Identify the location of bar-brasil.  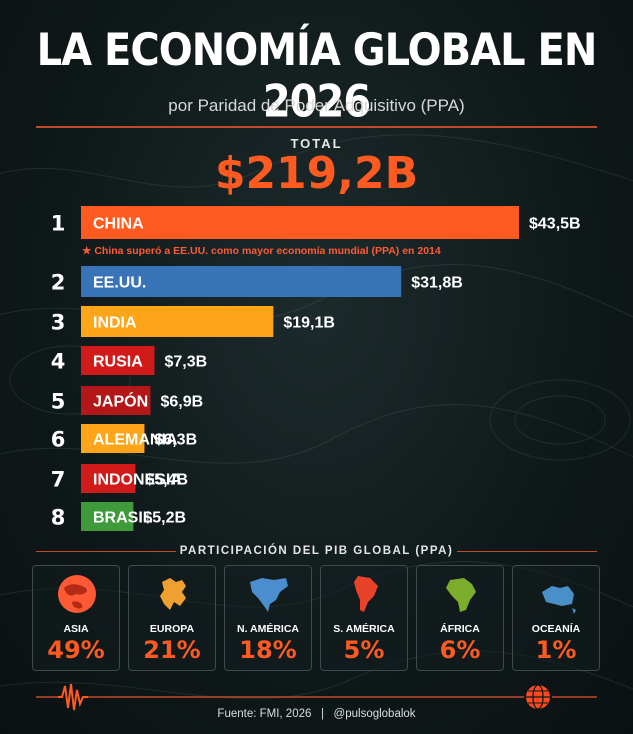
(107, 516).